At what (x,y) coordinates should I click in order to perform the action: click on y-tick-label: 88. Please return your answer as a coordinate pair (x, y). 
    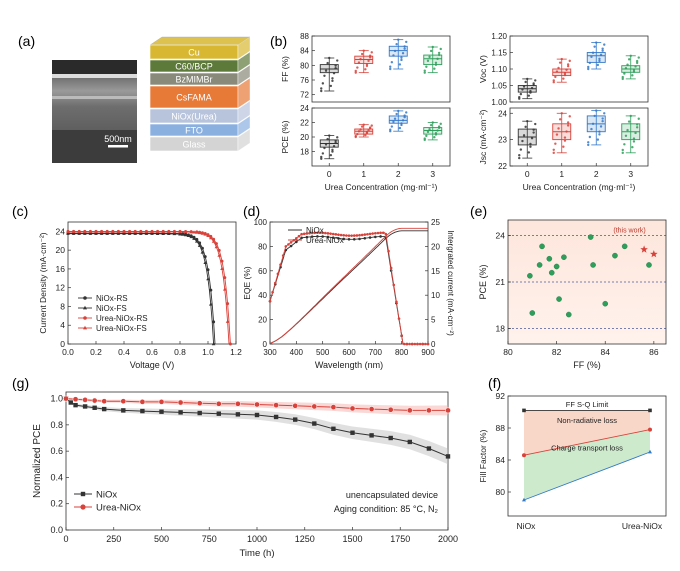
    Looking at the image, I should click on (501, 428).